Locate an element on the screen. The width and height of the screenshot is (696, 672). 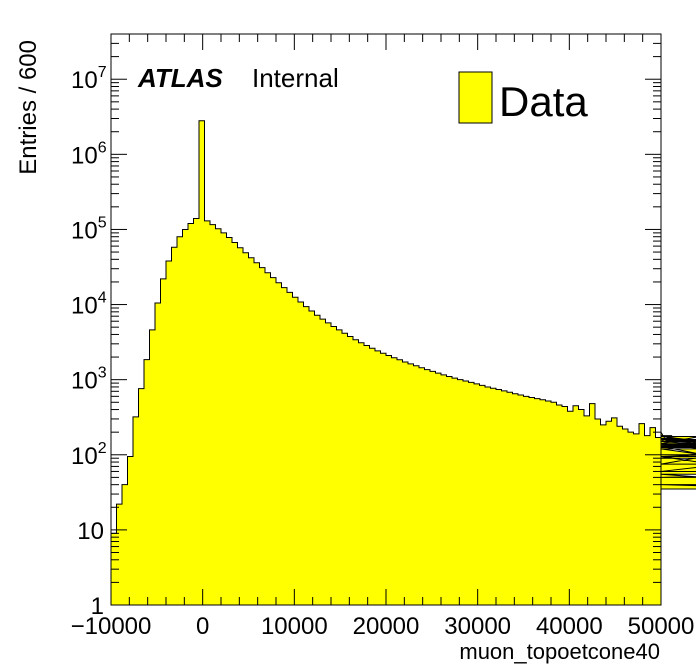
y-tick-label: 10⁶ is located at coordinates (89, 154).